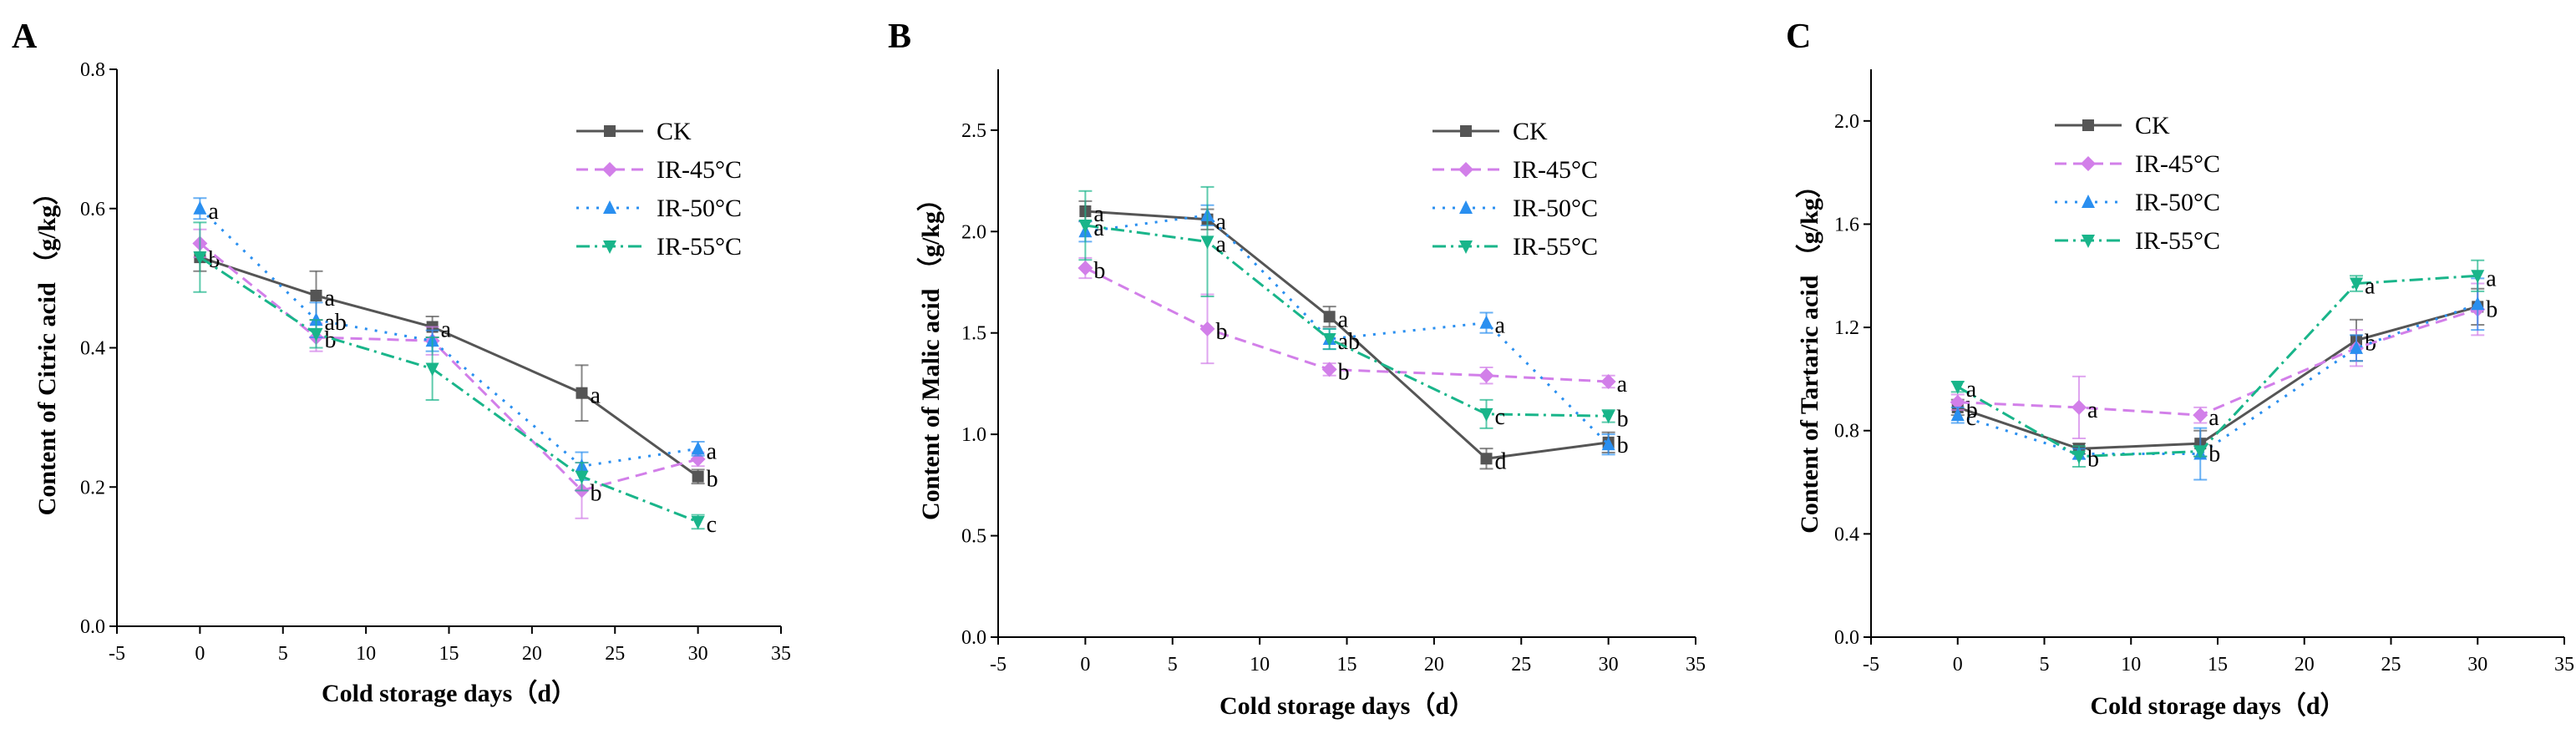  What do you see at coordinates (25, 37) in the screenshot?
I see `panel-label: A` at bounding box center [25, 37].